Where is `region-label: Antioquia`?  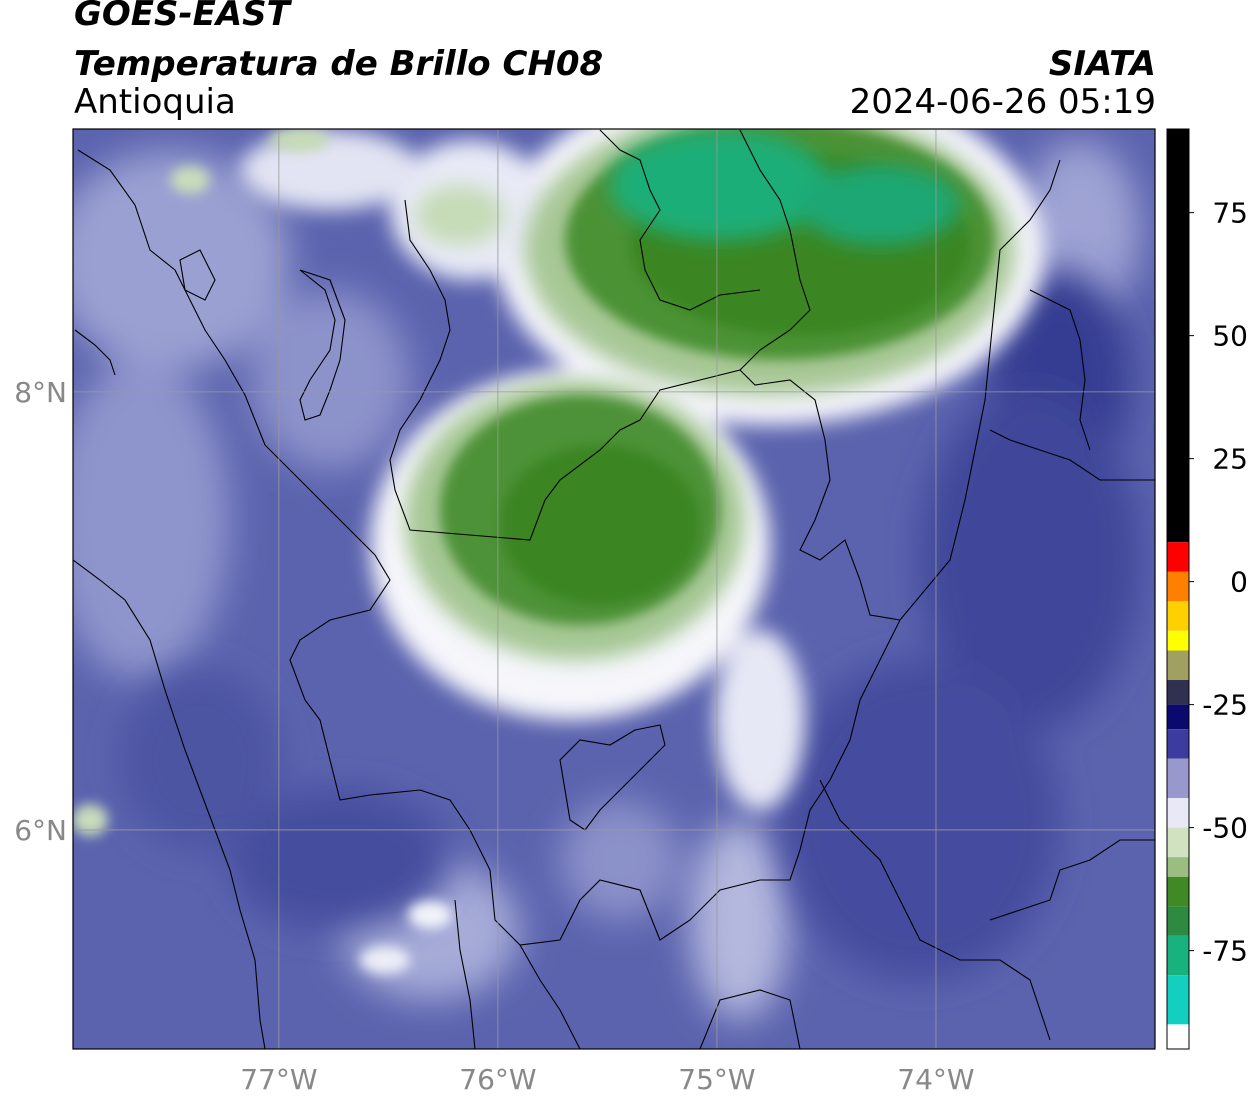 region-label: Antioquia is located at coordinates (155, 102).